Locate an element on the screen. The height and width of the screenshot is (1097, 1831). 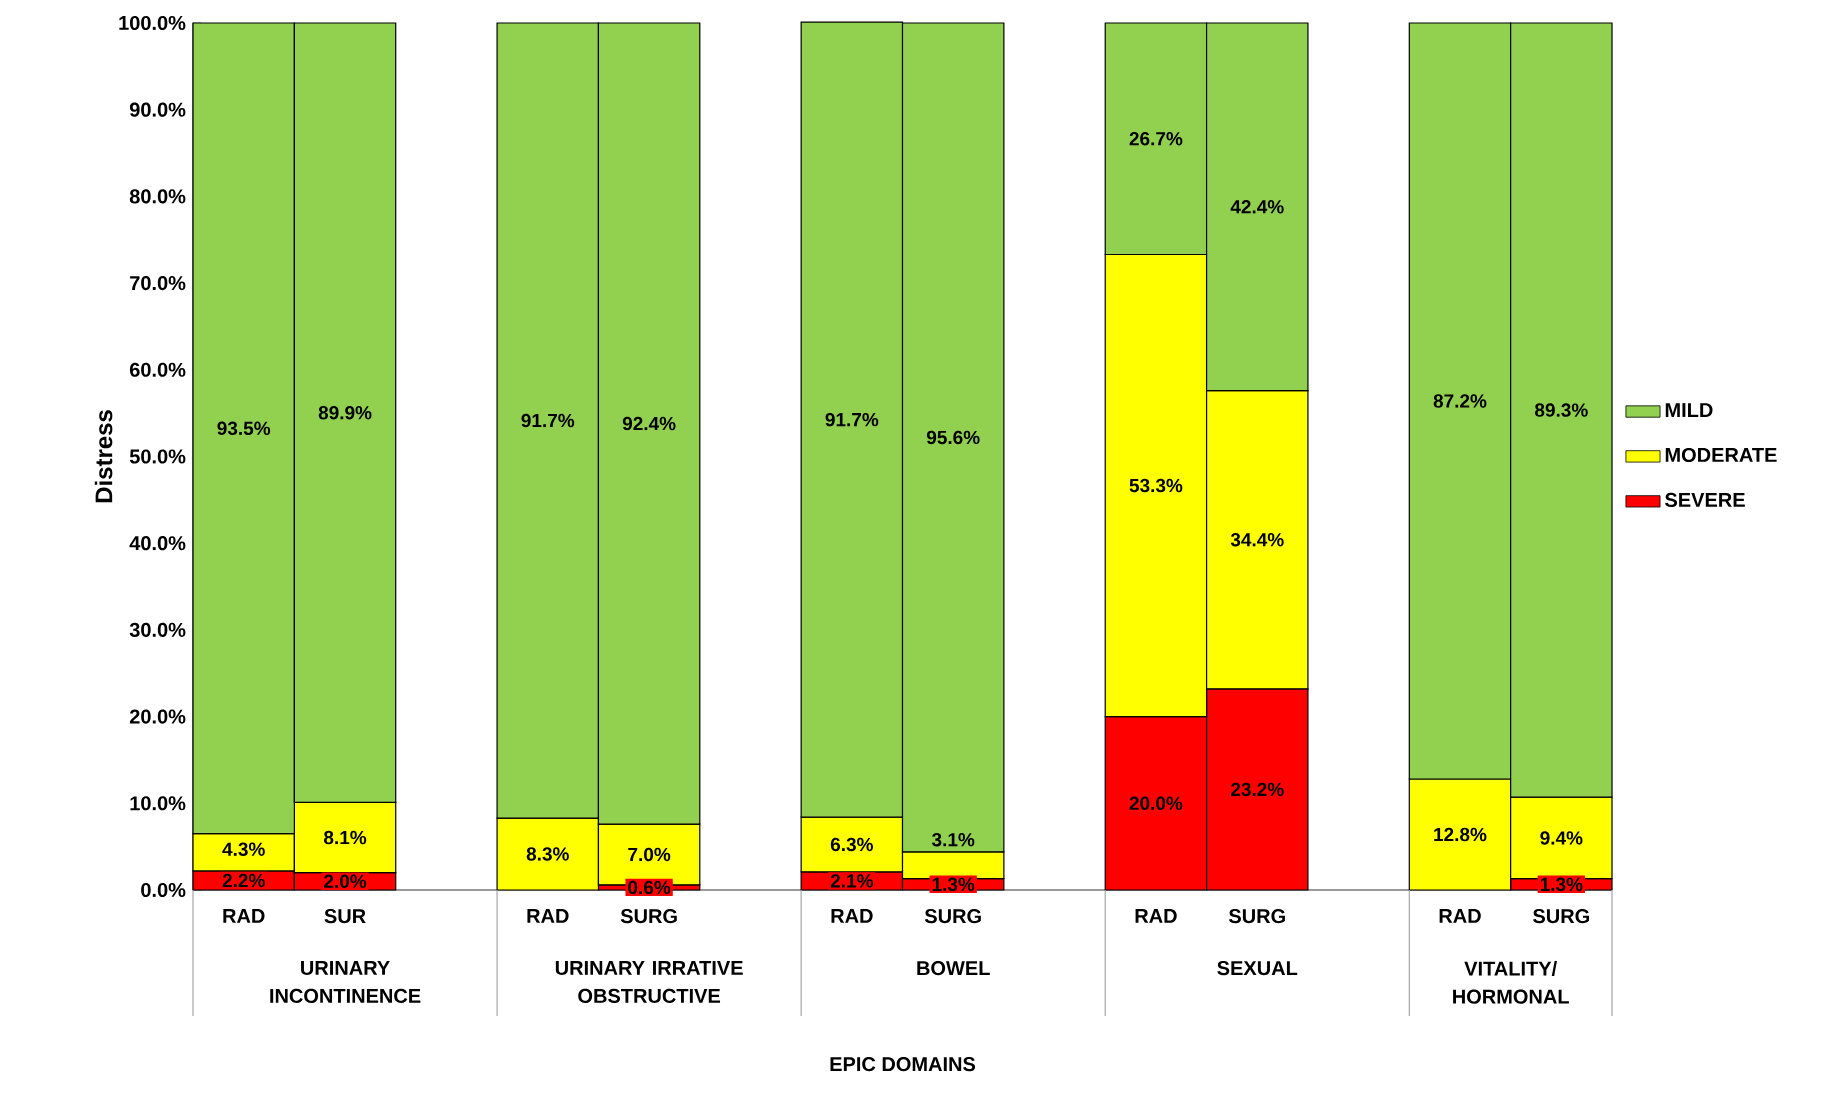
text: VITALITY/ HORMONAL is located at coordinates (1511, 982).